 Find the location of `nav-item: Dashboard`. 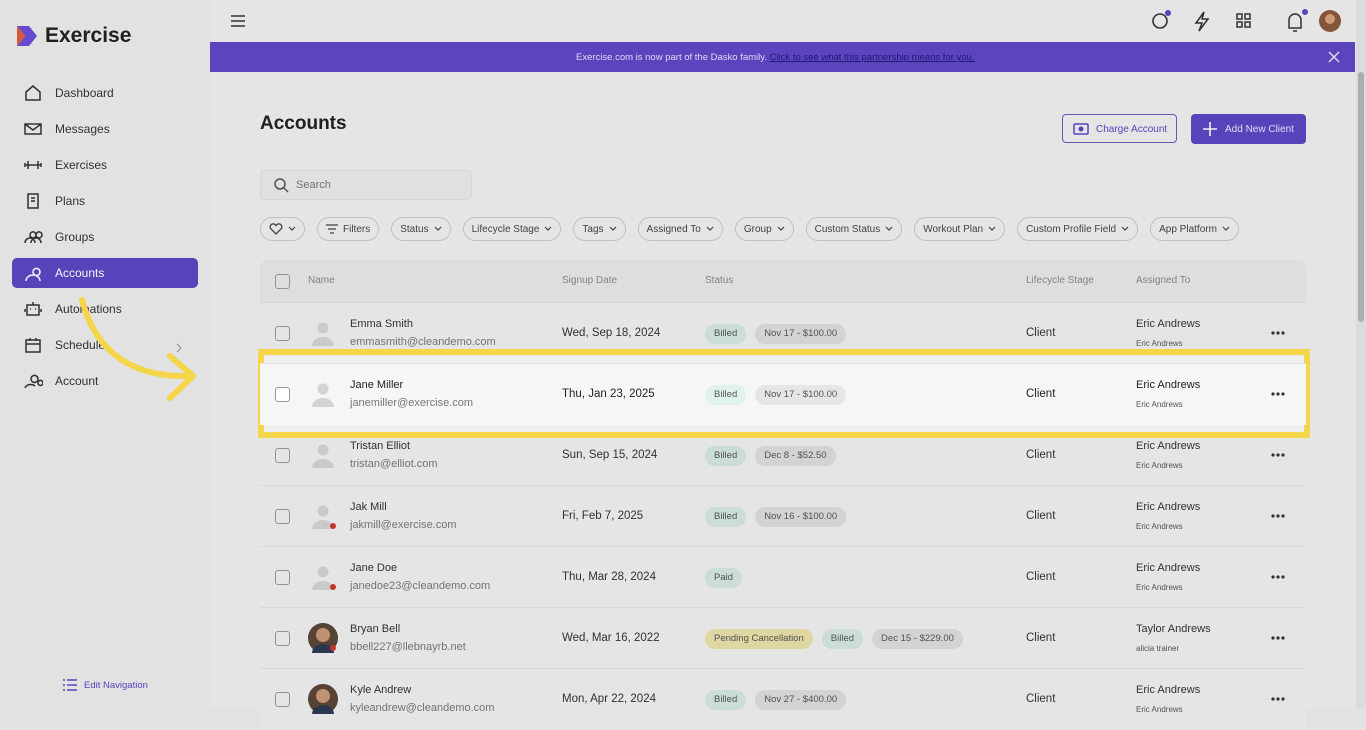

nav-item: Dashboard is located at coordinates (105, 93).